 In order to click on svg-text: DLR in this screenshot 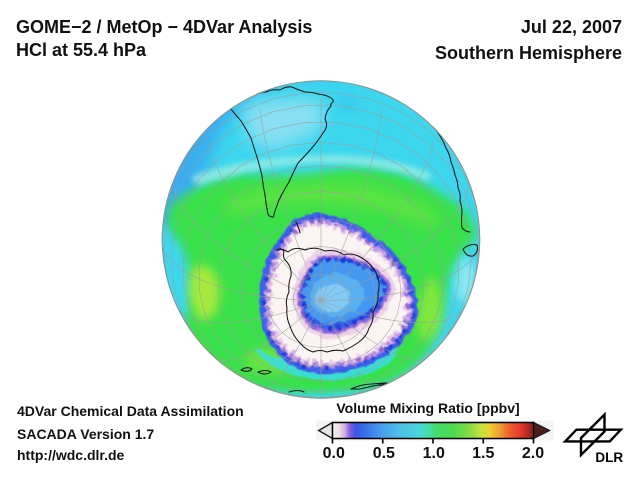, I will do `click(609, 457)`.